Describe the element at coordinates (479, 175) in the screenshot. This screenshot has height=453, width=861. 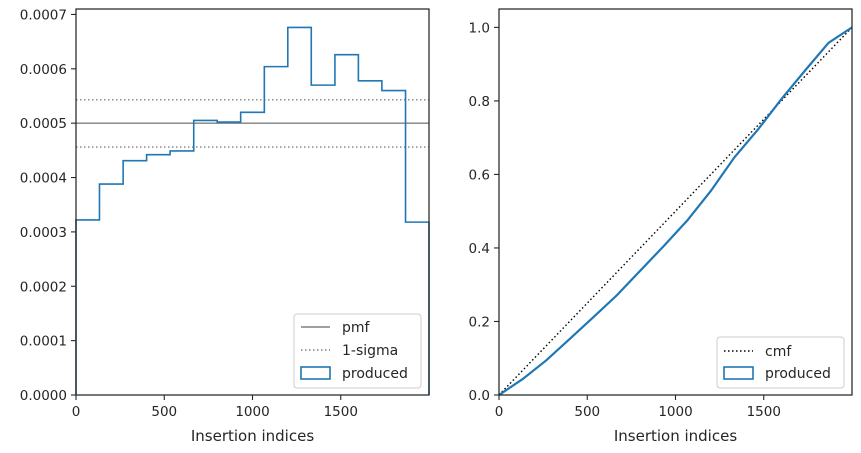
I see `y-tick-label: 0.6` at that location.